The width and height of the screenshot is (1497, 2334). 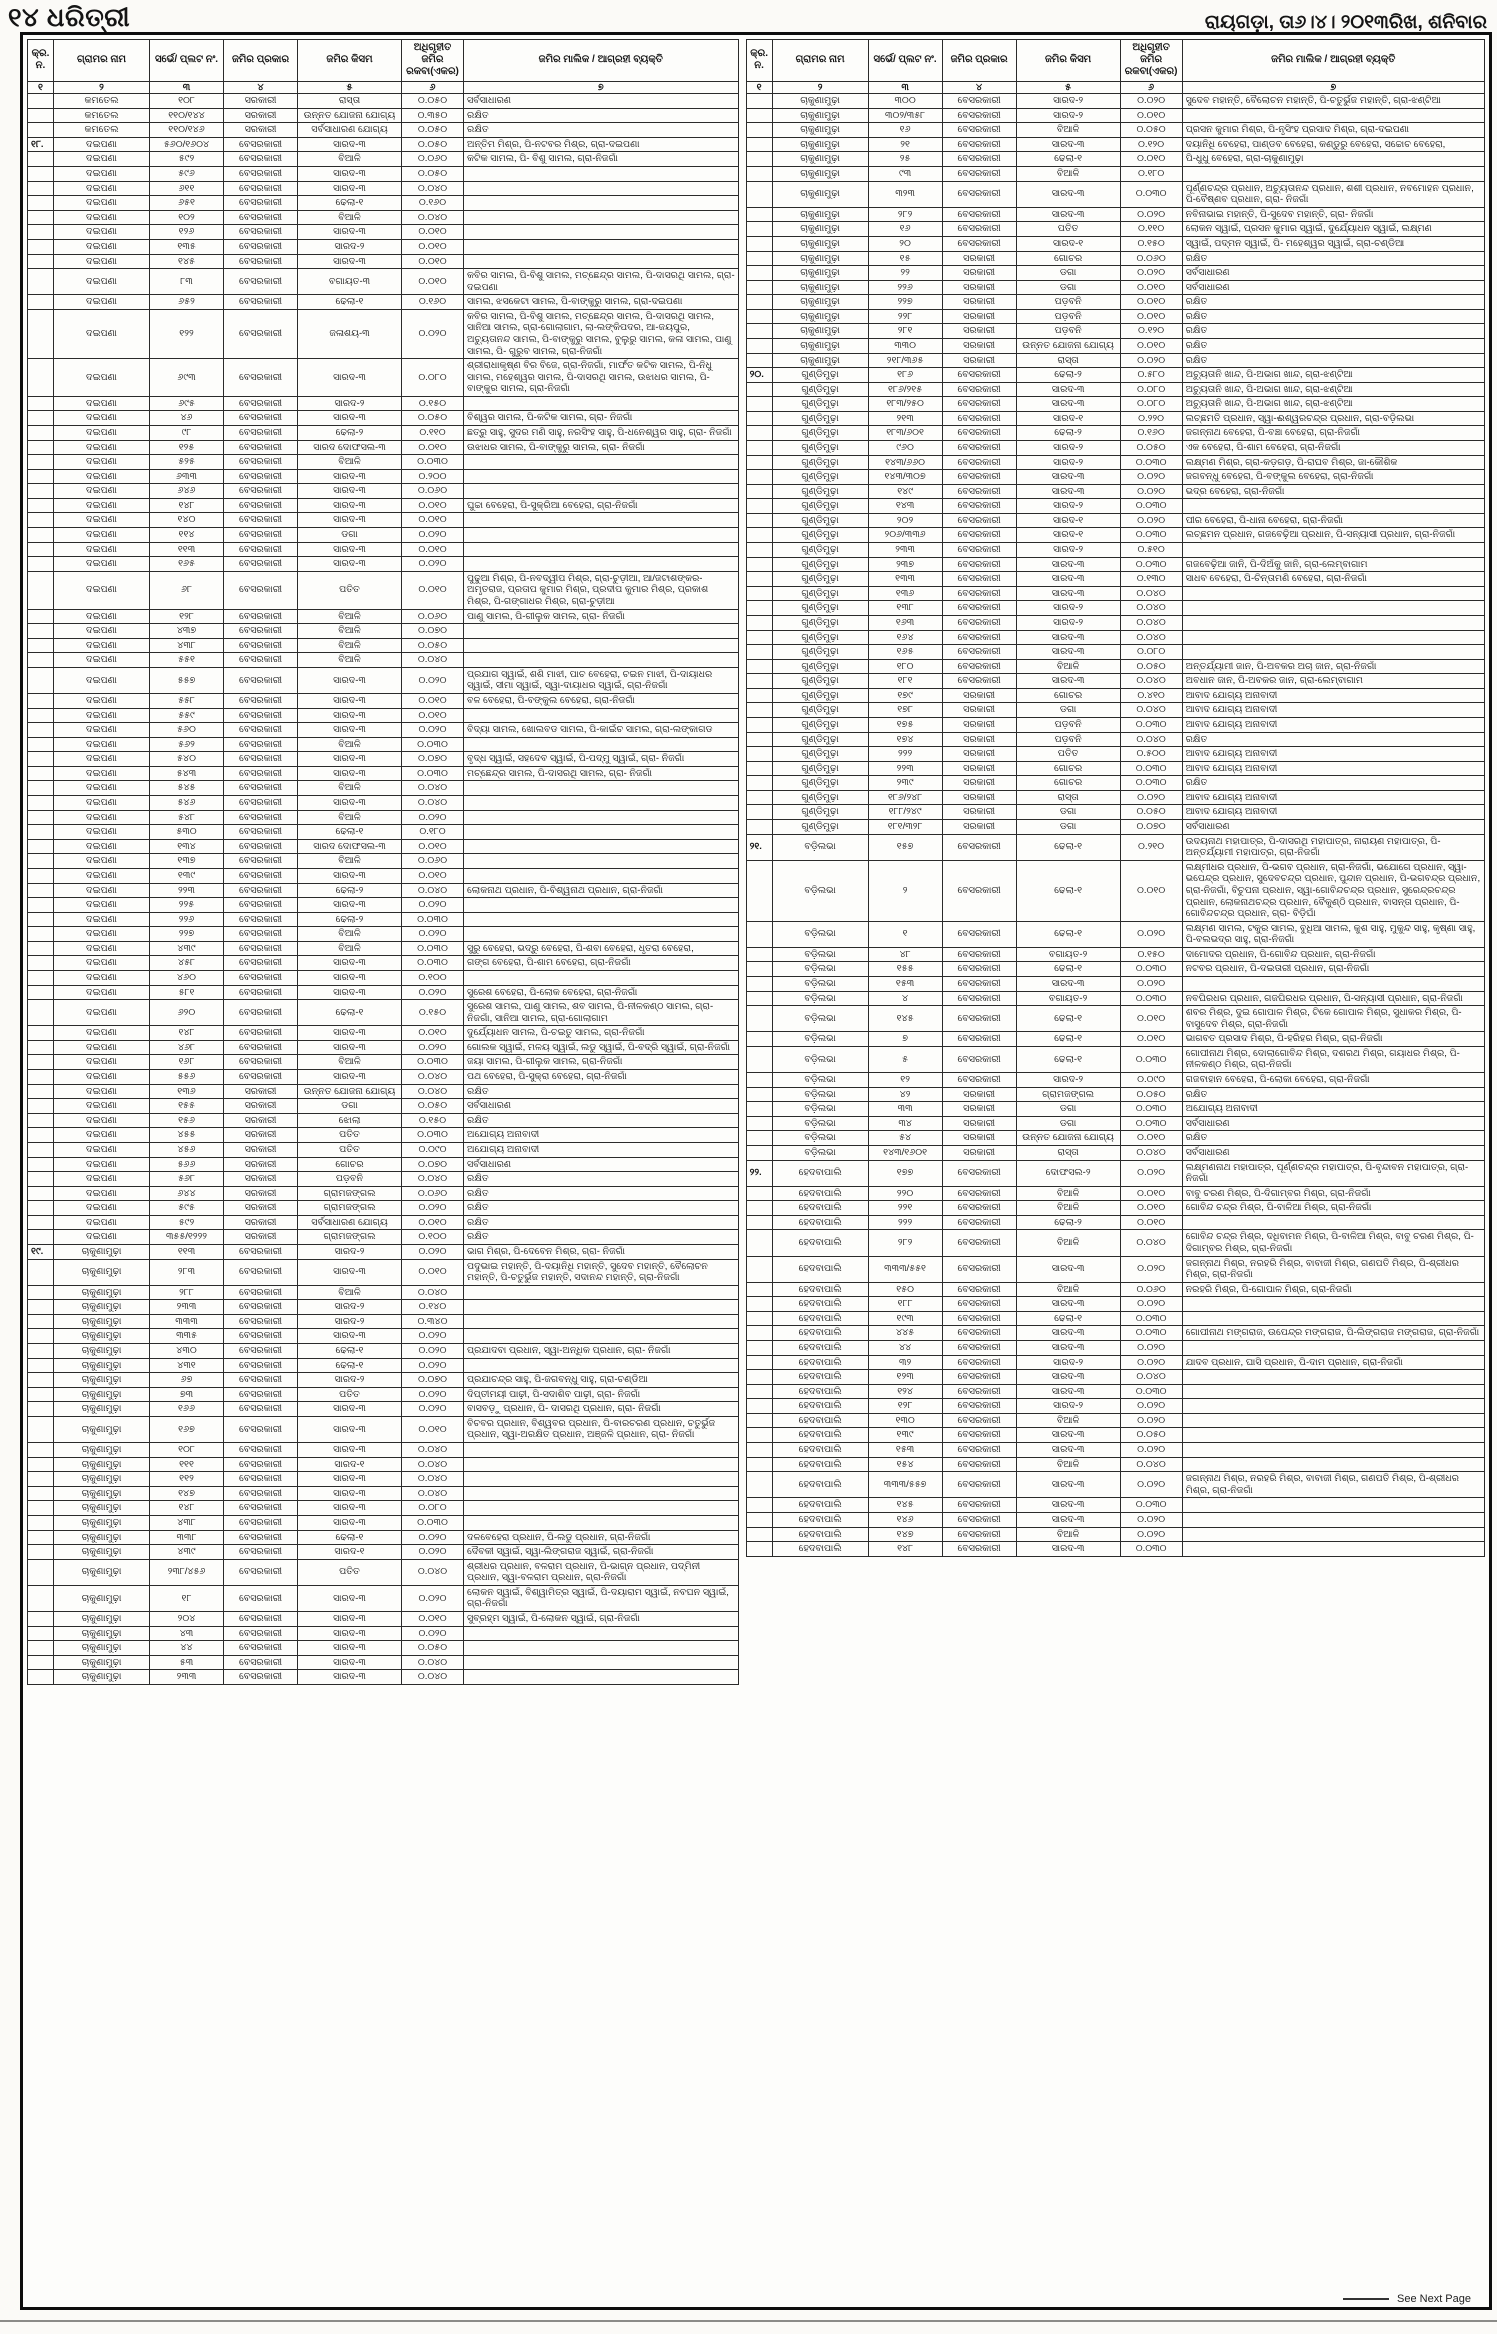 What do you see at coordinates (601, 1062) in the screenshot?
I see `cell-owner: ଜୟା ସାମଲ, ପି-ଗୀଲୁକ ସାମଲ, ଗ୍ରା-ନିଜଗାଁ` at bounding box center [601, 1062].